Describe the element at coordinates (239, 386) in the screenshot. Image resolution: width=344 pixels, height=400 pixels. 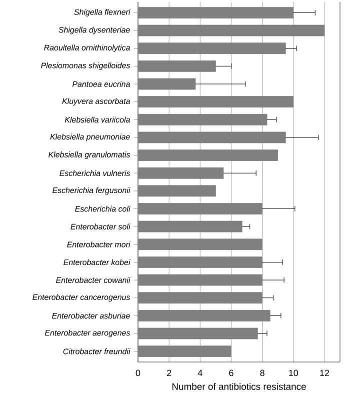
I see `x-axis-title: Number of antibiotics resistance` at that location.